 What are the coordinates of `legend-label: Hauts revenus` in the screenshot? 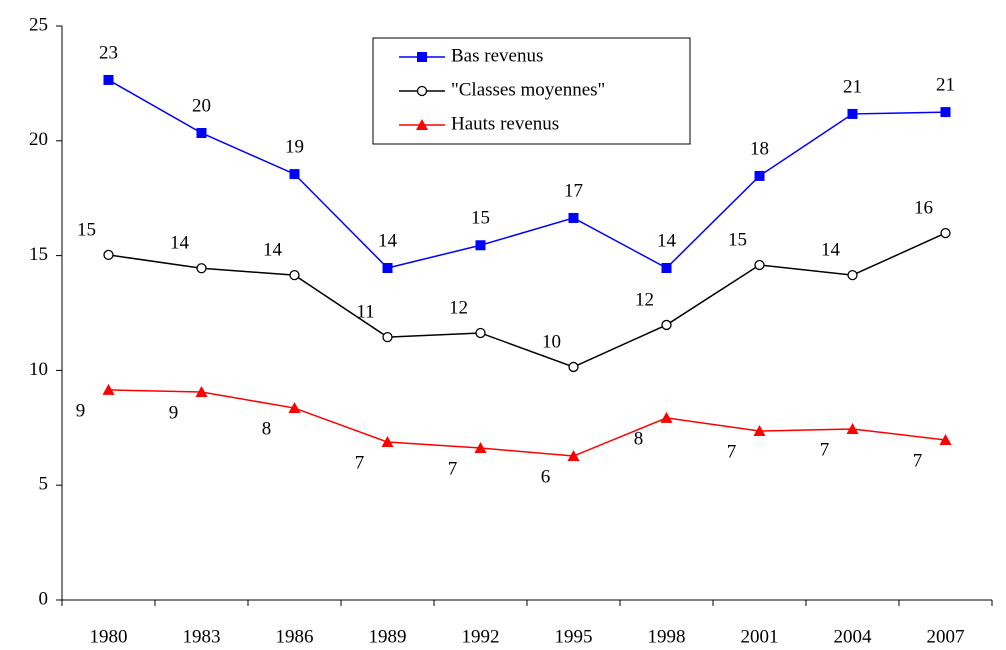 It's located at (505, 123).